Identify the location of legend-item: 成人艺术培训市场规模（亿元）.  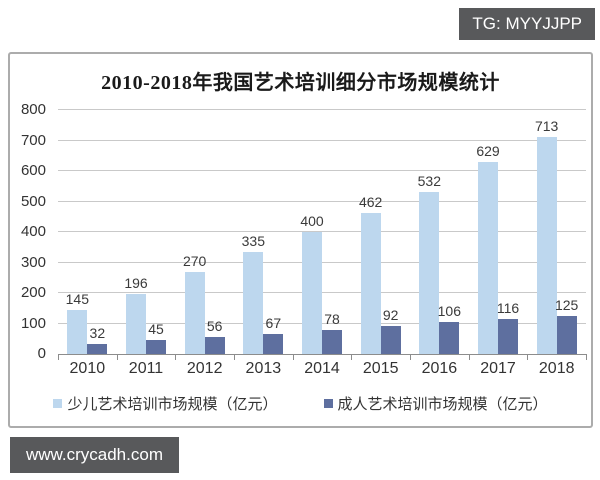
(435, 403).